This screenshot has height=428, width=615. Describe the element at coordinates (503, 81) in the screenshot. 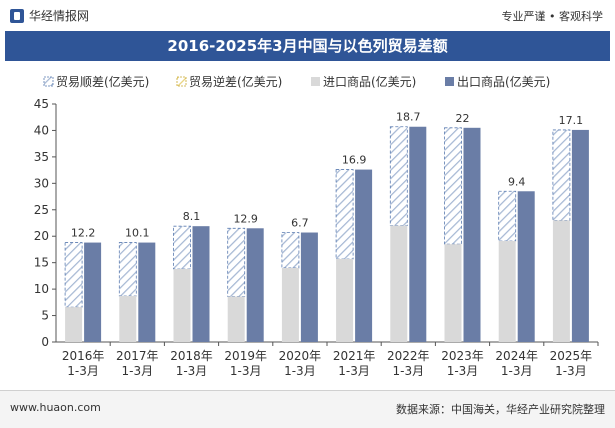

I see `legend-label: 出口商品(亿美元)` at that location.